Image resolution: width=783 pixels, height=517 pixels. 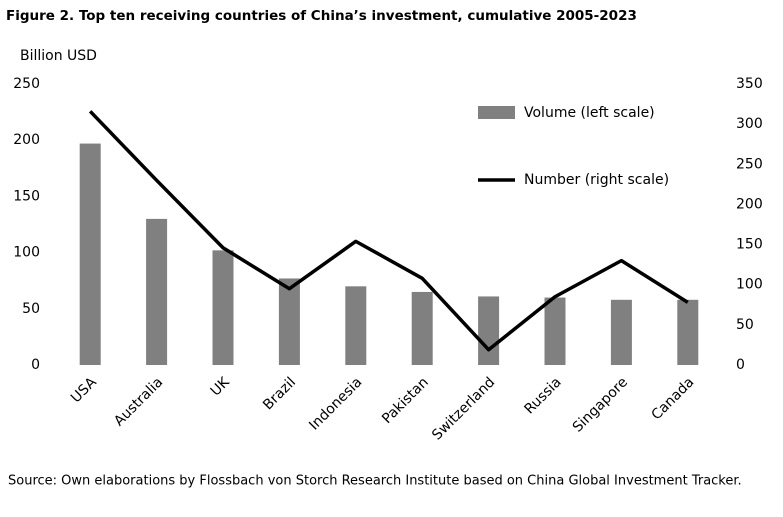 I want to click on y-tick-label: 0, so click(x=35, y=365).